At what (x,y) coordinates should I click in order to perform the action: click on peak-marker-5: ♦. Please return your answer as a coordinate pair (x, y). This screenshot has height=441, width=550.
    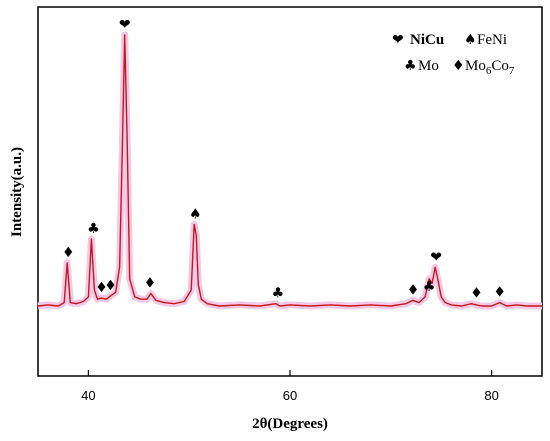
    Looking at the image, I should click on (150, 284).